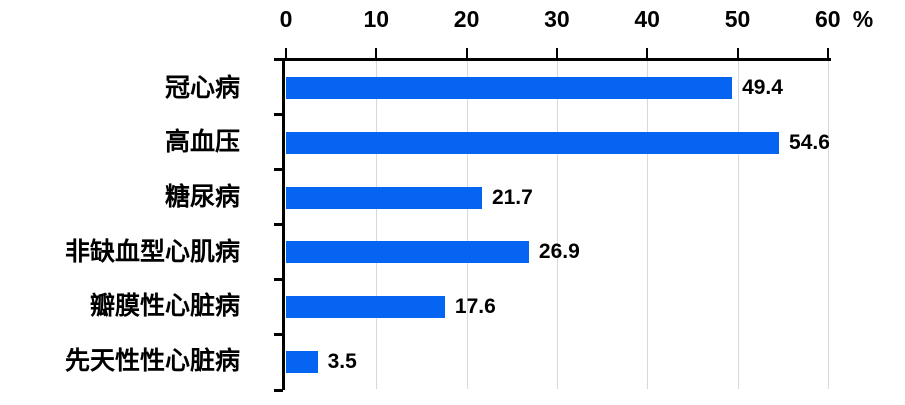 Image resolution: width=905 pixels, height=405 pixels. Describe the element at coordinates (202, 142) in the screenshot. I see `category-label: 高血压` at that location.